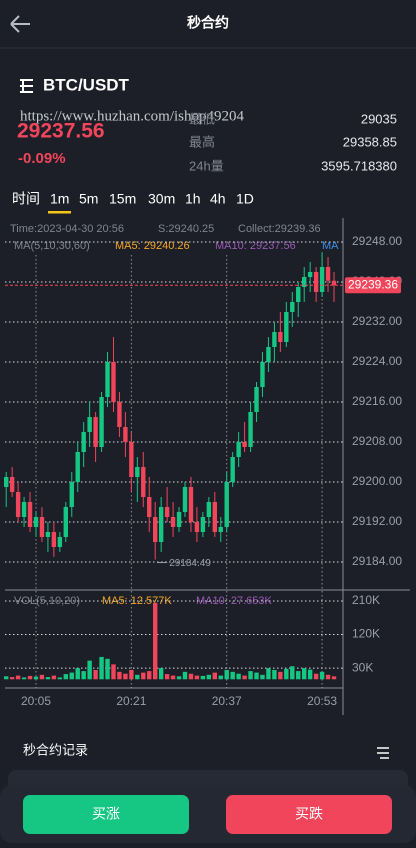 The height and width of the screenshot is (848, 416). I want to click on list-icon, so click(383, 753).